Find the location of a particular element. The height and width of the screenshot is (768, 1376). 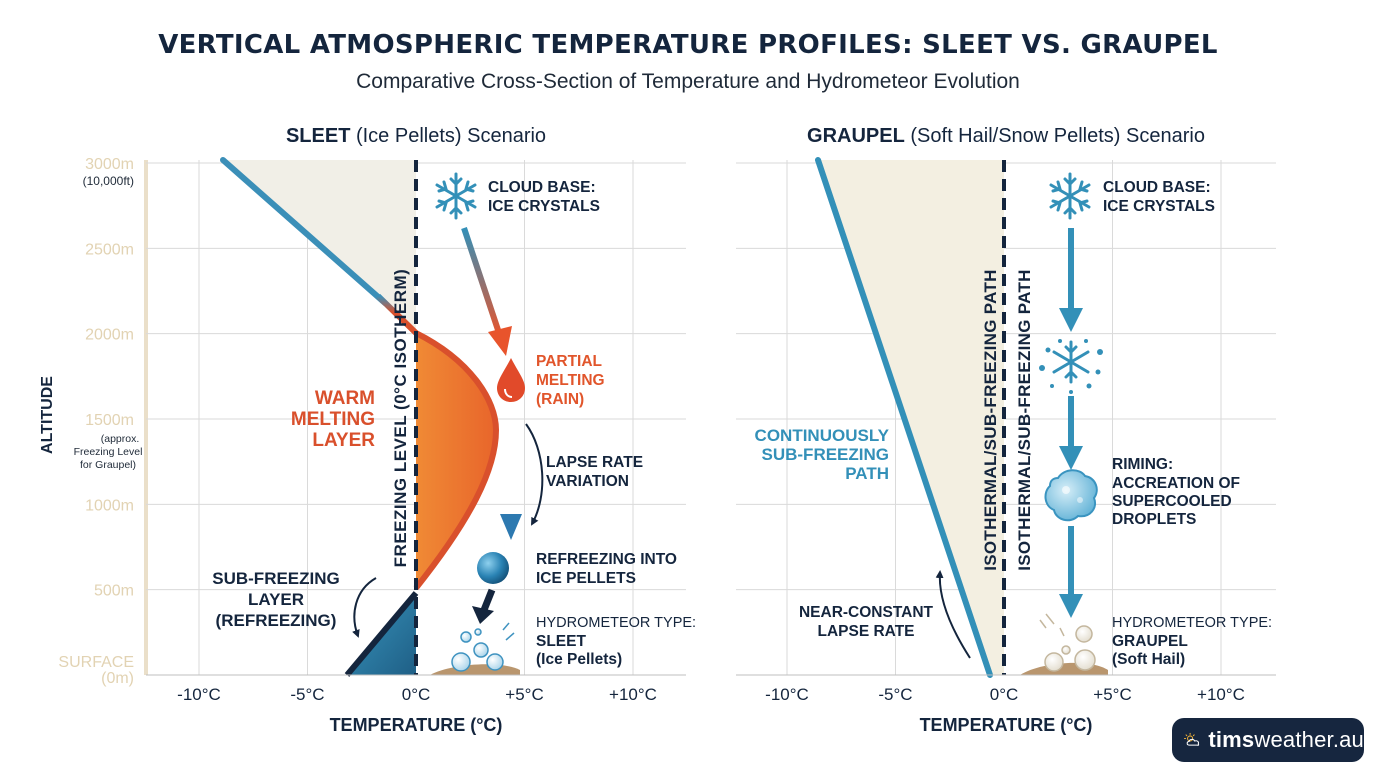

sleet-cloud-base-line-2: ICE CRYSTALS is located at coordinates (544, 206).